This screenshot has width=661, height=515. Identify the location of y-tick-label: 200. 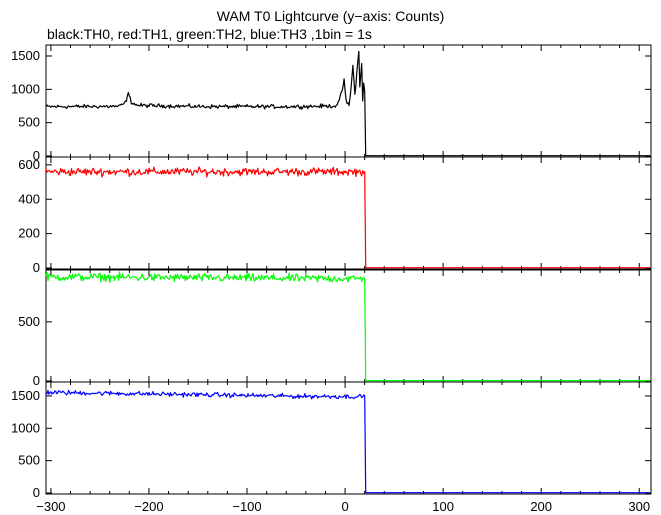
(29, 233).